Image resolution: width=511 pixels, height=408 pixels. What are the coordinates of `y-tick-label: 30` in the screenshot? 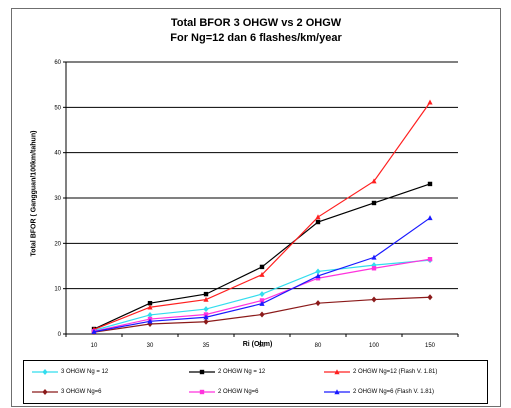 It's located at (57, 199).